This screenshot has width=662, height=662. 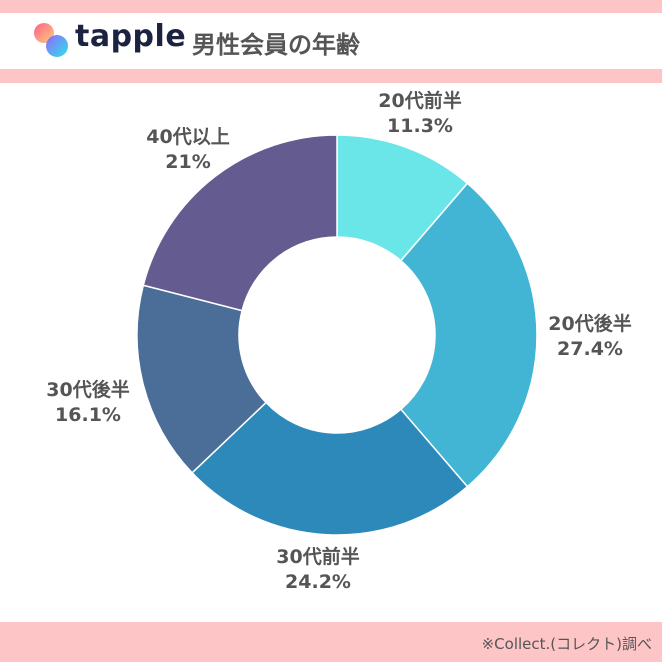 I want to click on top-band, so click(x=331, y=6).